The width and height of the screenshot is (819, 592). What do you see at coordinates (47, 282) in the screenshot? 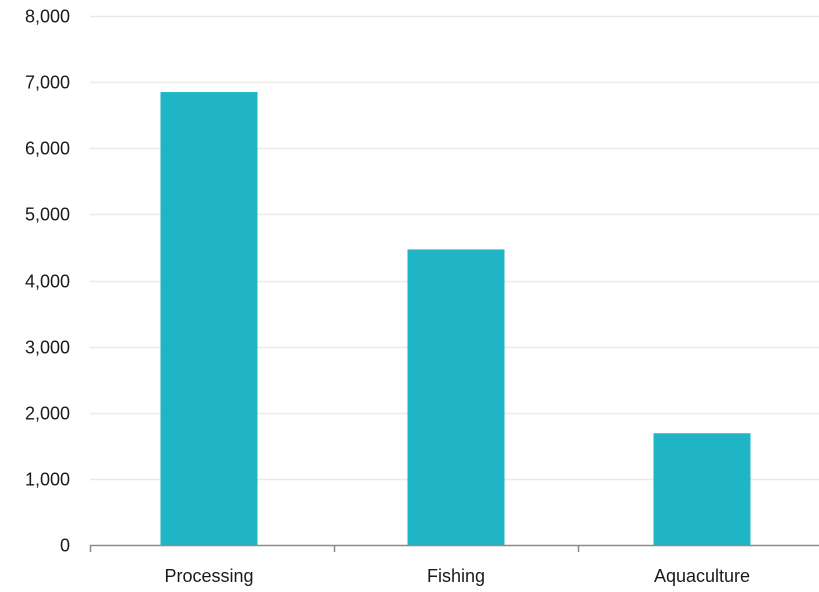
I see `y-tick-label: 4,000` at bounding box center [47, 282].